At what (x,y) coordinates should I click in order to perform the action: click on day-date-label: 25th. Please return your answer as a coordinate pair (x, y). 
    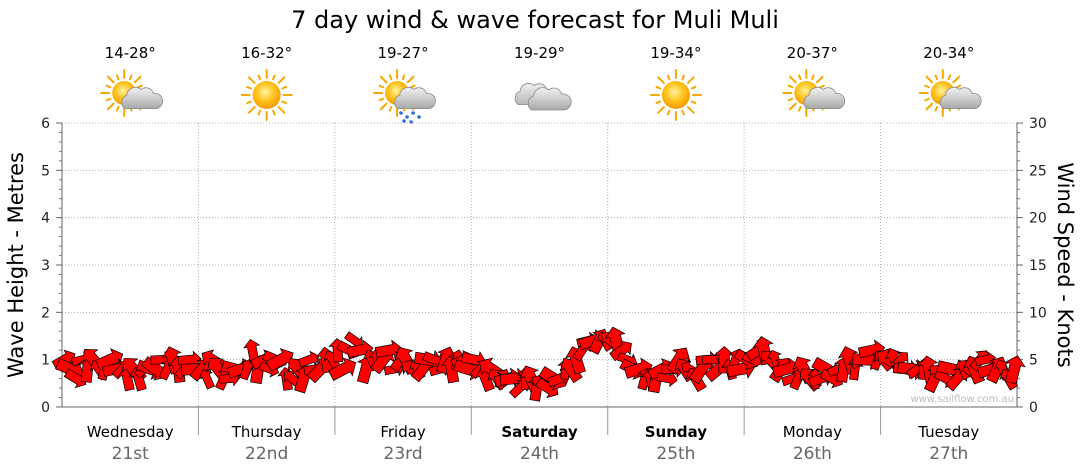
    Looking at the image, I should click on (675, 454).